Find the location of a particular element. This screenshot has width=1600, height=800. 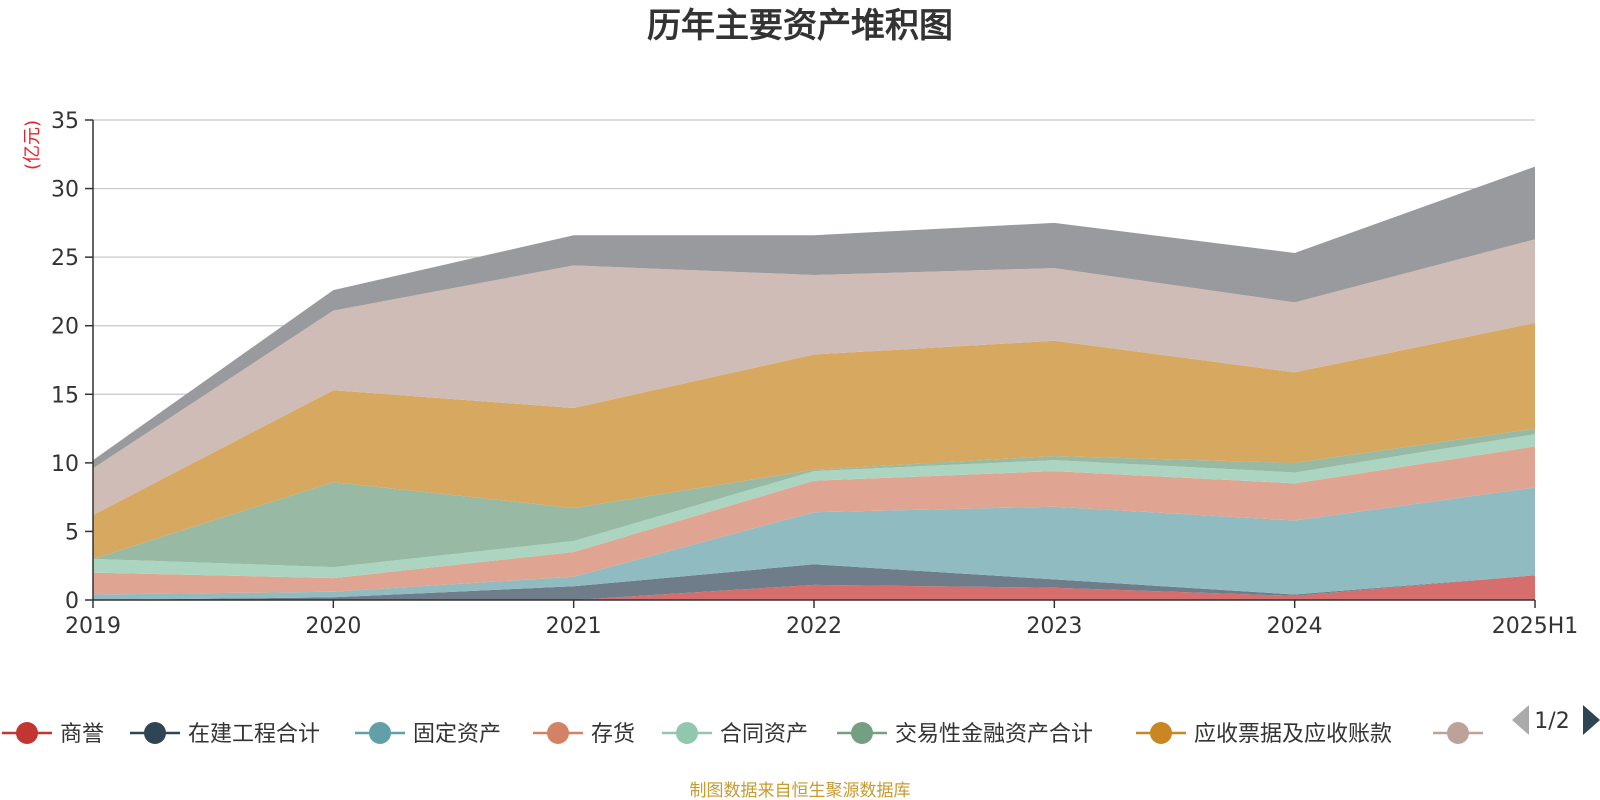

legend-item: 应收票据及应收账款 is located at coordinates (1264, 734).